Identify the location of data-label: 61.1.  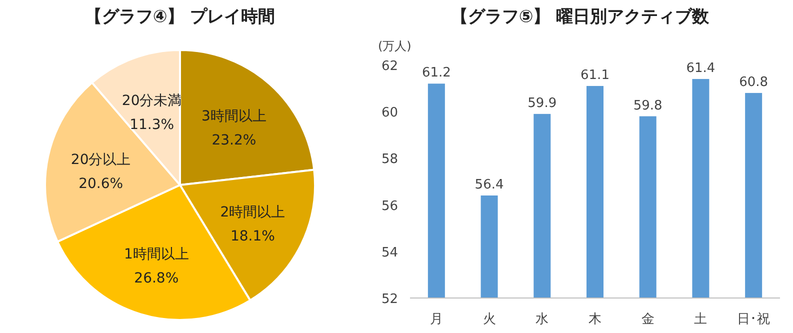
(595, 75).